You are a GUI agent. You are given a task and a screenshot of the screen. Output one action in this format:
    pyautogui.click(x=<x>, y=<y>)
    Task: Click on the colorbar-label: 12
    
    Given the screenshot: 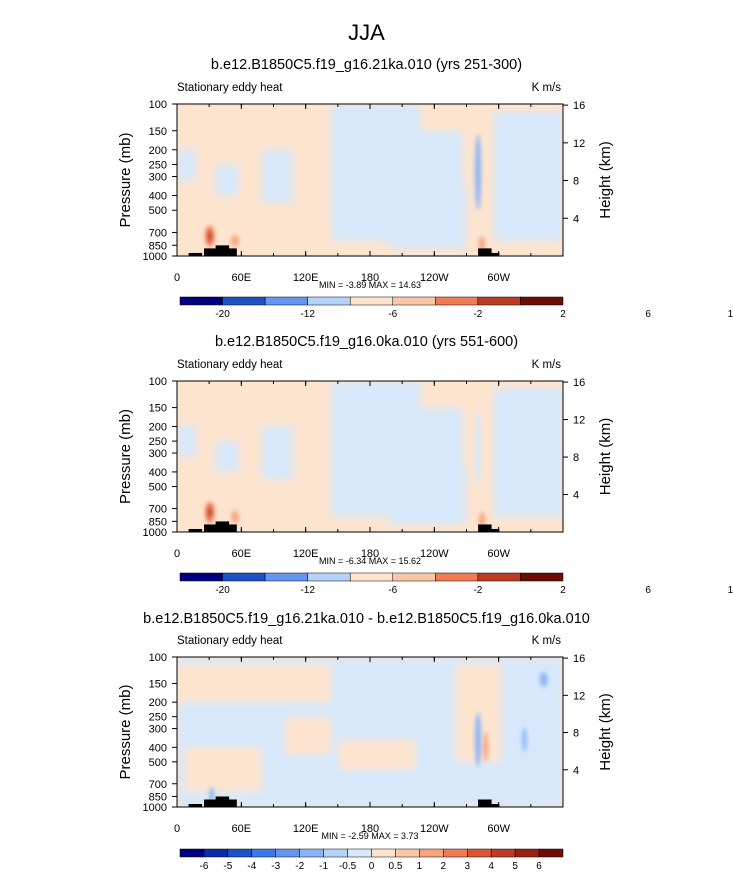 What is the action you would take?
    pyautogui.click(x=730, y=314)
    